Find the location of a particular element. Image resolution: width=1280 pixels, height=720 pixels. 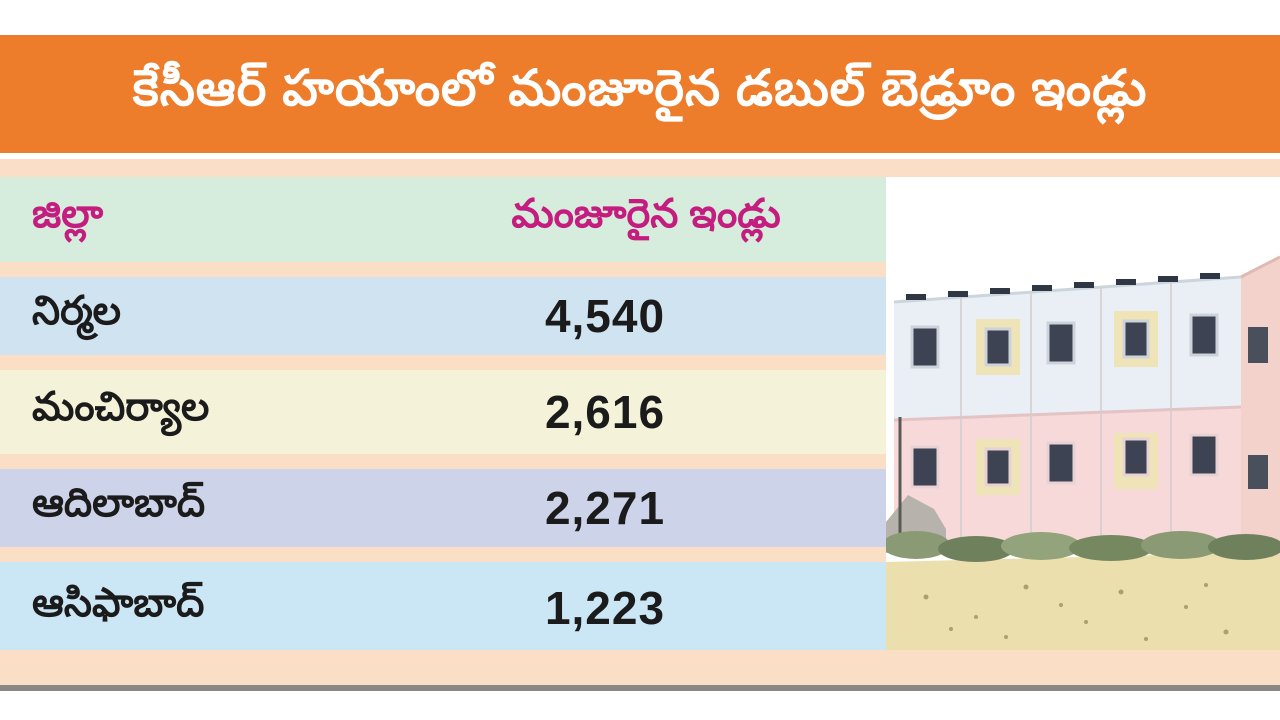

district-name: మంచిర్యాల is located at coordinates (121, 406).